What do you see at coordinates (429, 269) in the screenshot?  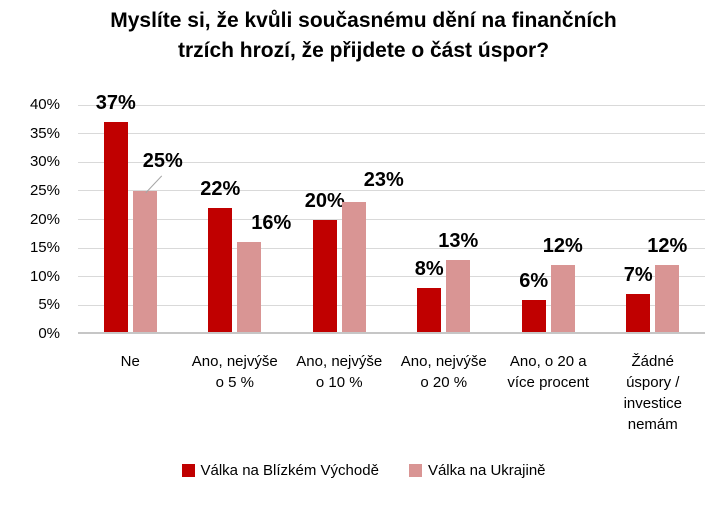 I see `value-label: 8%` at bounding box center [429, 269].